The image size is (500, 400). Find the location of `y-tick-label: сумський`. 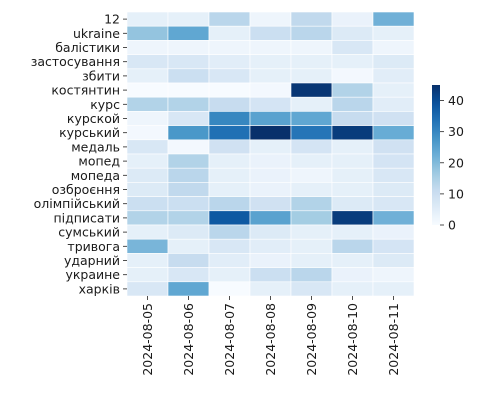

y-tick-label: сумський is located at coordinates (89, 232).